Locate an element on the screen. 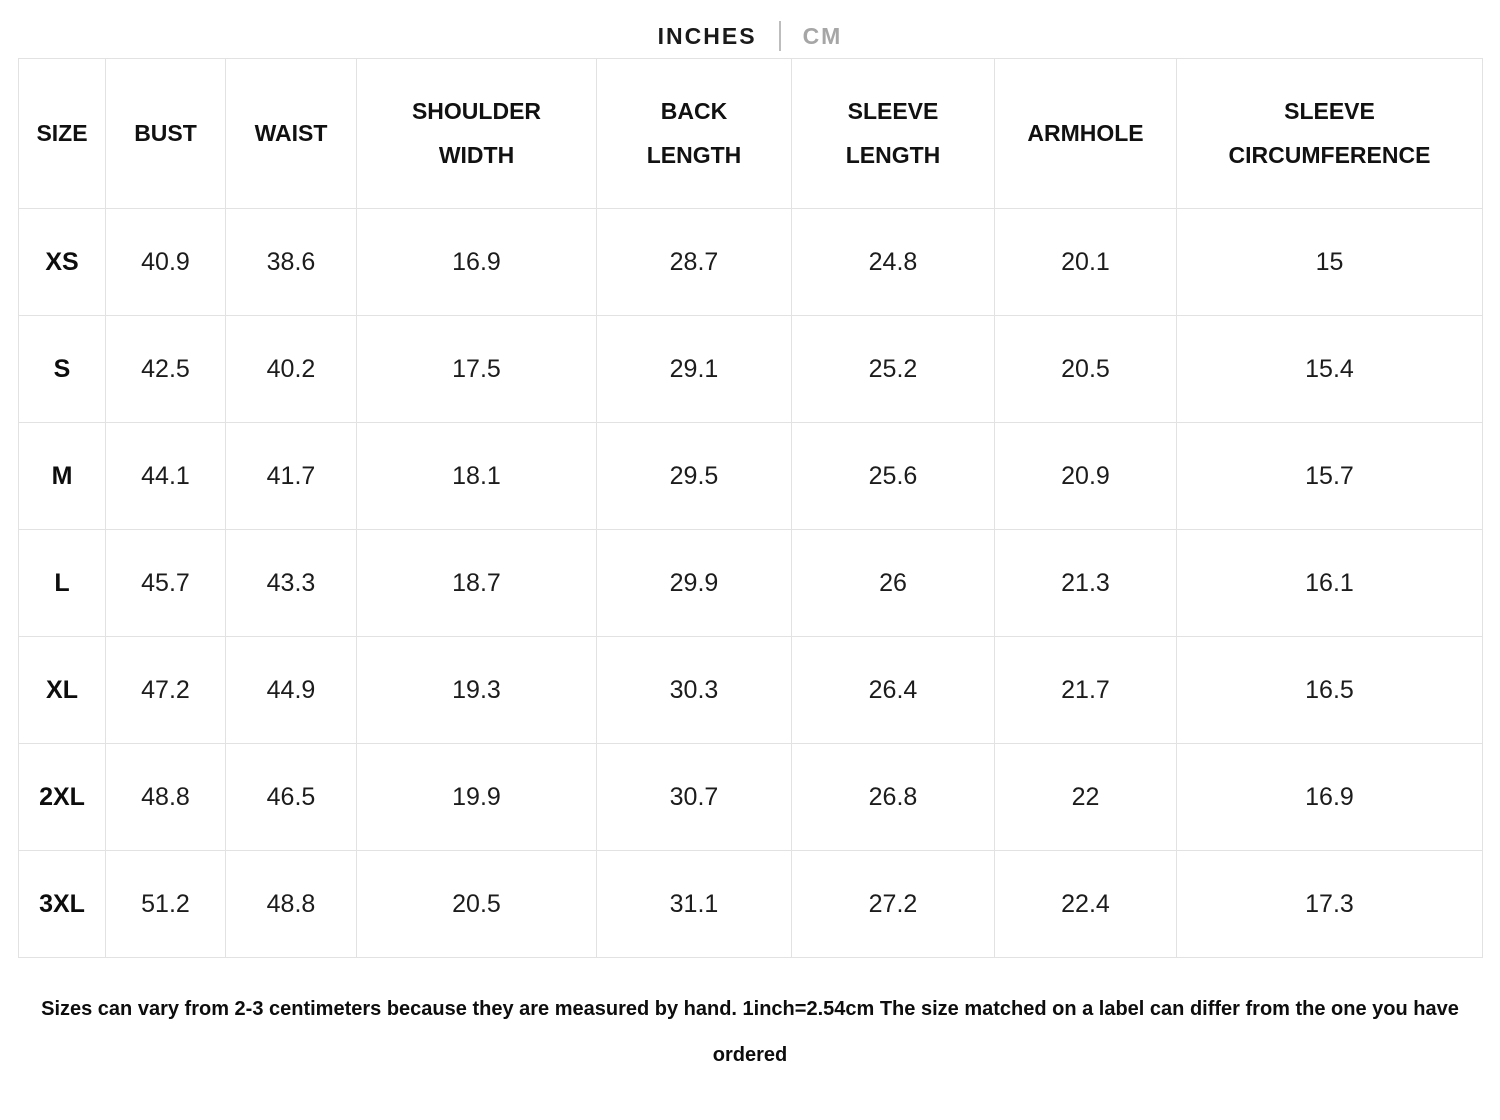 This screenshot has width=1500, height=1120. measurement-cell: 51.2 is located at coordinates (165, 904).